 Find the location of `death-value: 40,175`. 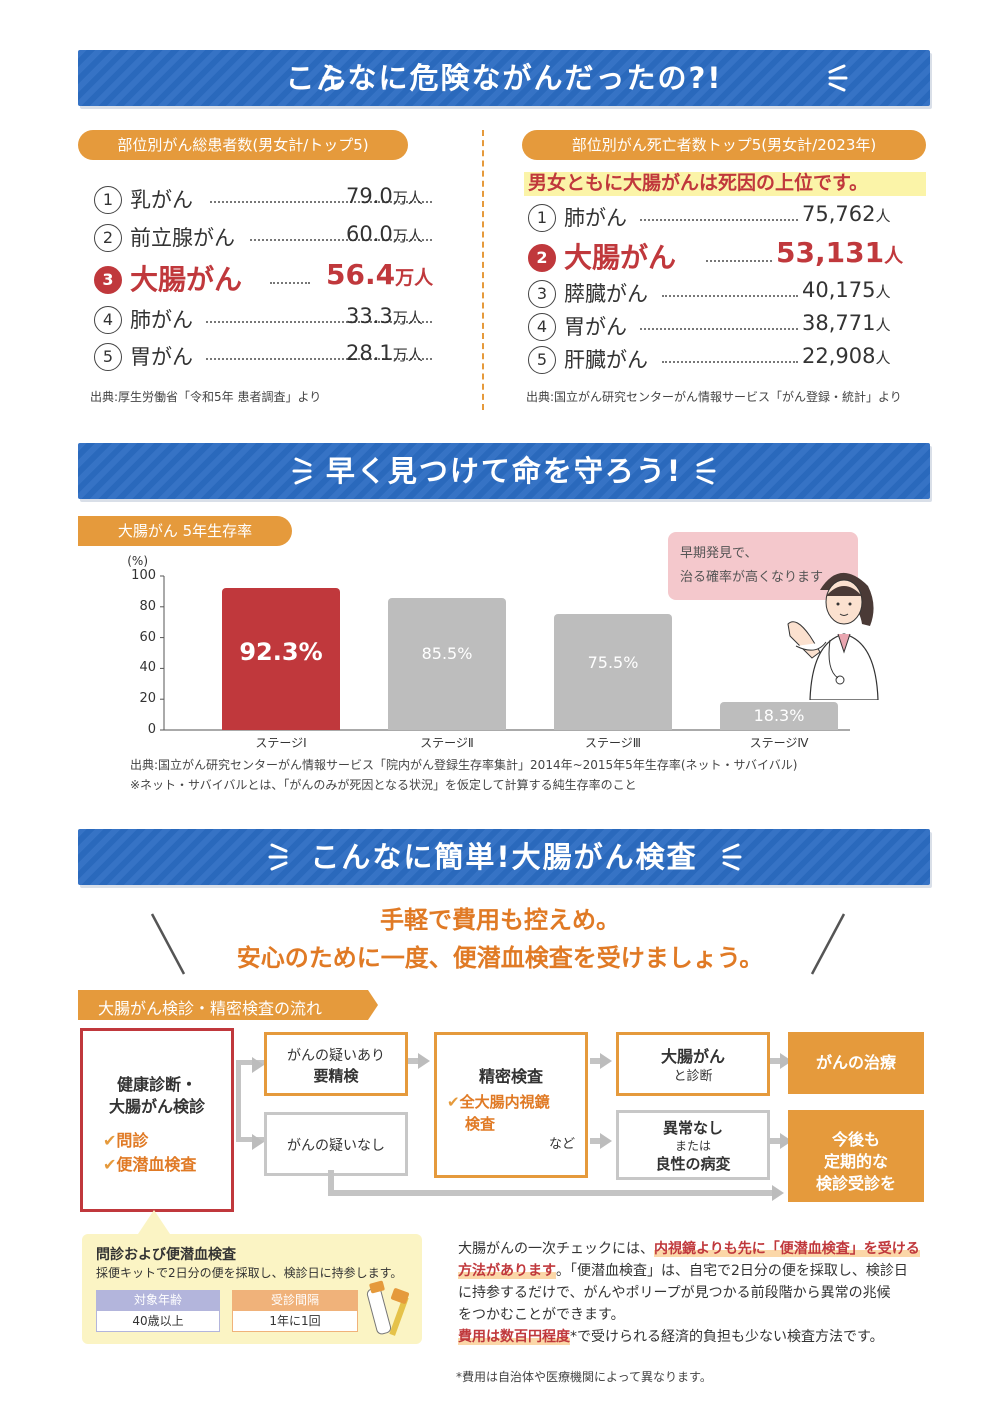

death-value: 40,175 is located at coordinates (839, 290).